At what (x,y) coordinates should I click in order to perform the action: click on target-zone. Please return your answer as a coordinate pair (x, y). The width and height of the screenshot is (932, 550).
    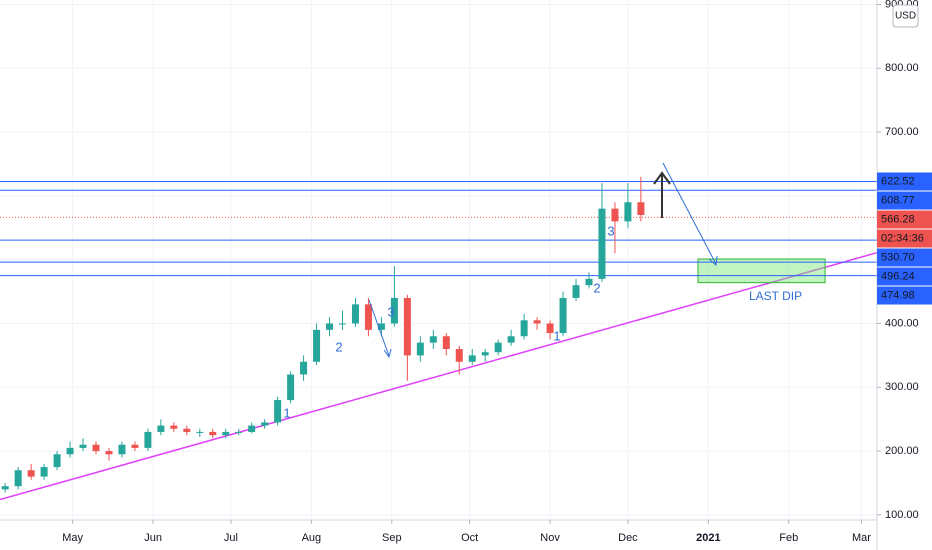
    Looking at the image, I should click on (761, 271).